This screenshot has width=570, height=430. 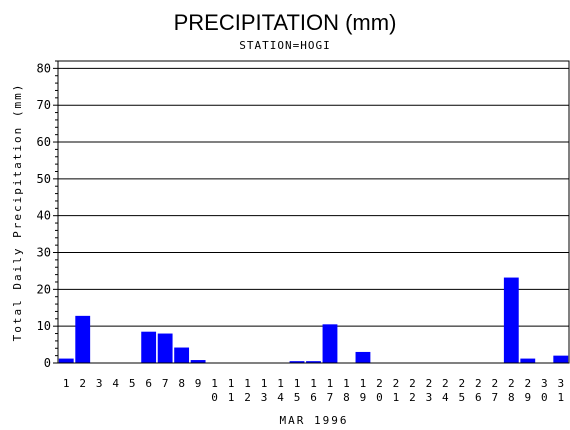 What do you see at coordinates (47, 363) in the screenshot?
I see `y-tick-label: 0` at bounding box center [47, 363].